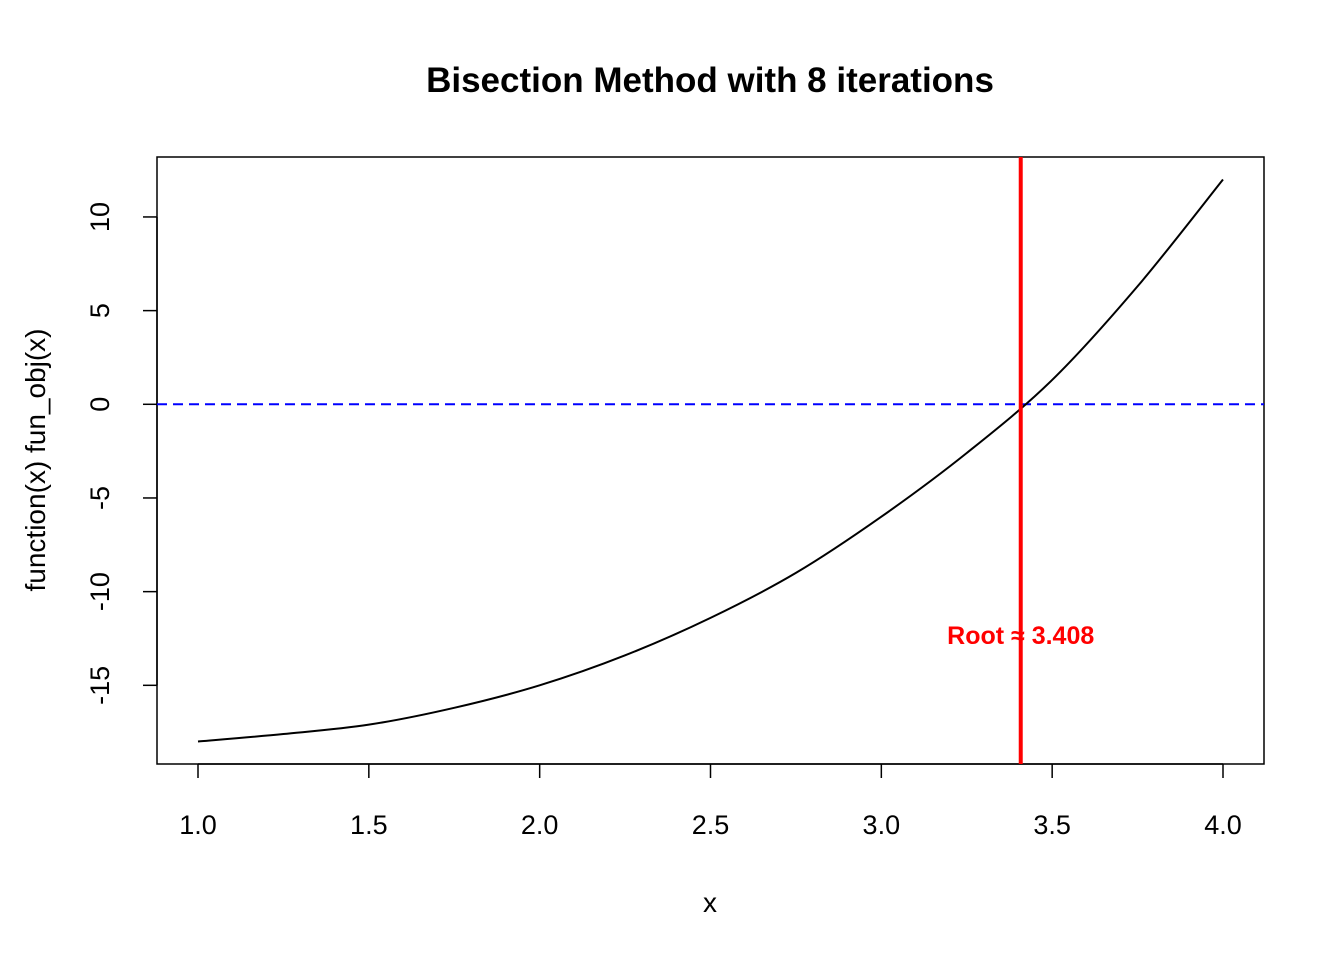 The height and width of the screenshot is (960, 1344). Describe the element at coordinates (1223, 825) in the screenshot. I see `x-tick-label: 4.0` at that location.